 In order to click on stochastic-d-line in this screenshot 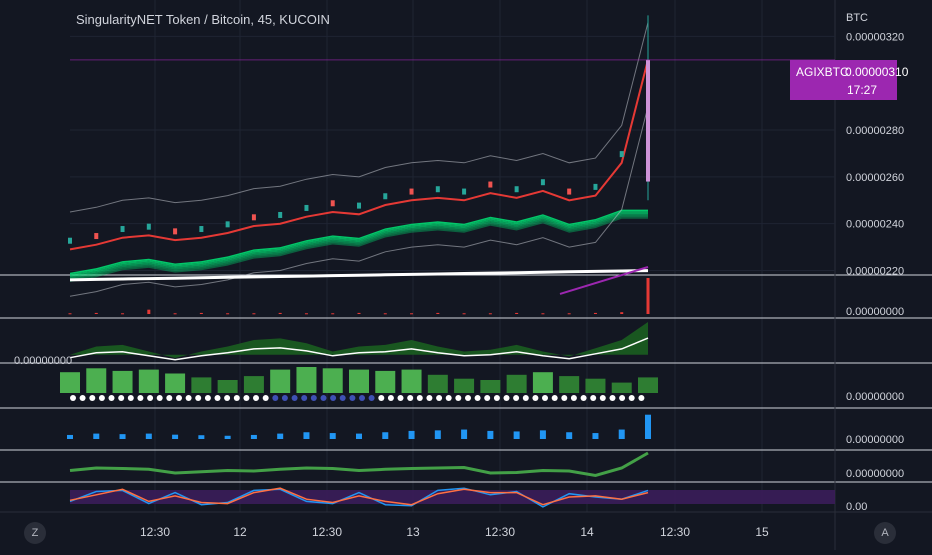, I will do `click(359, 496)`.